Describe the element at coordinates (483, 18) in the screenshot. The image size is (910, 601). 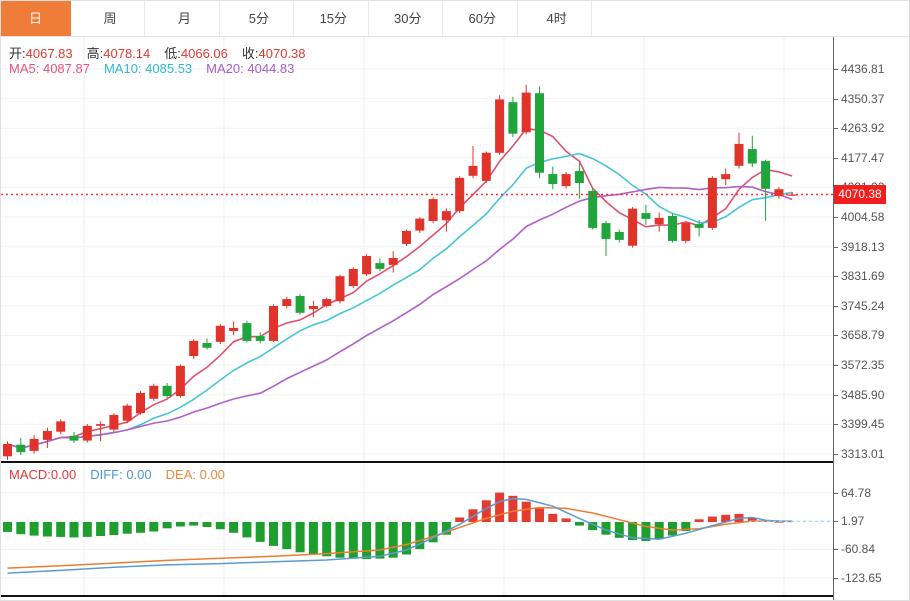
I see `tab-60min: 60分` at that location.